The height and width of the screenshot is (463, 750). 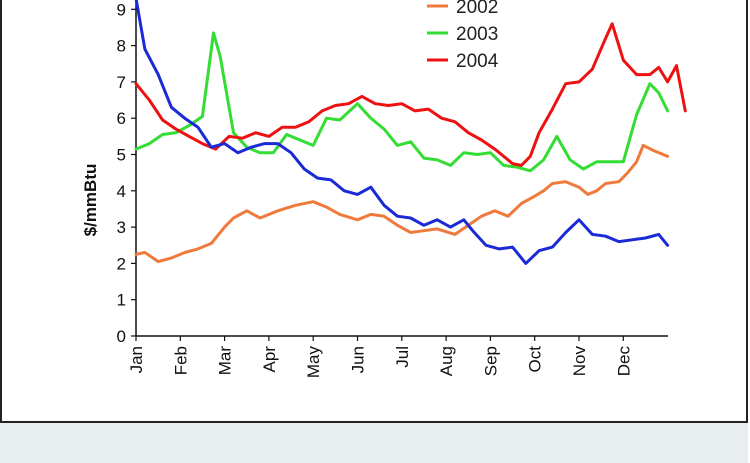 What do you see at coordinates (579, 361) in the screenshot?
I see `x-tick-label: Nov` at bounding box center [579, 361].